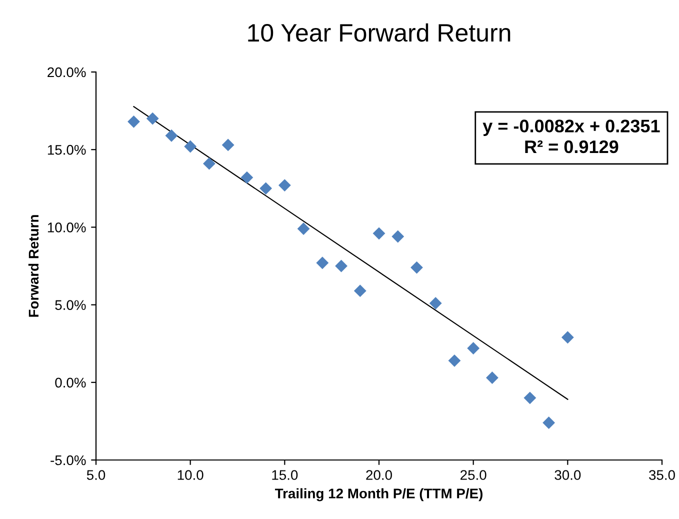 The image size is (679, 519). Describe the element at coordinates (191, 475) in the screenshot. I see `x-tick-label: 10.0` at that location.